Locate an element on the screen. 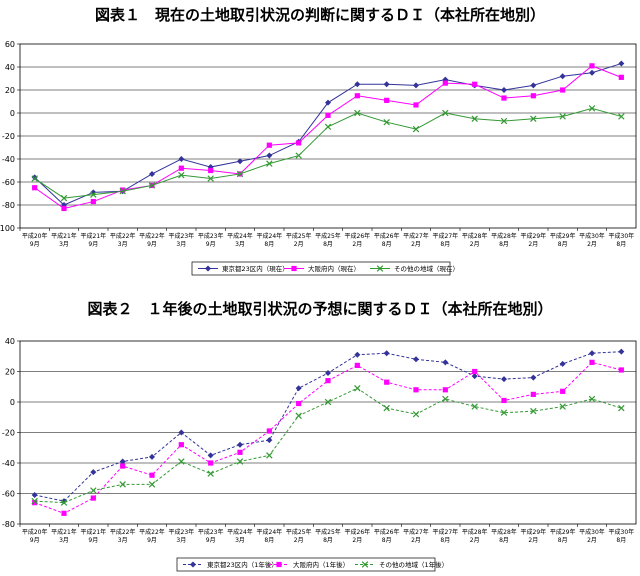 This screenshot has width=640, height=576. chart1-y-tick-label: -40 is located at coordinates (8, 159).